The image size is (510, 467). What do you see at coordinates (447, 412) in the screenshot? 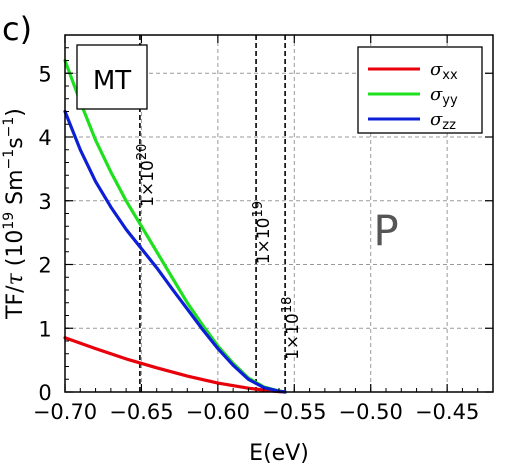
I see `x-tick-label: −0.45` at bounding box center [447, 412].